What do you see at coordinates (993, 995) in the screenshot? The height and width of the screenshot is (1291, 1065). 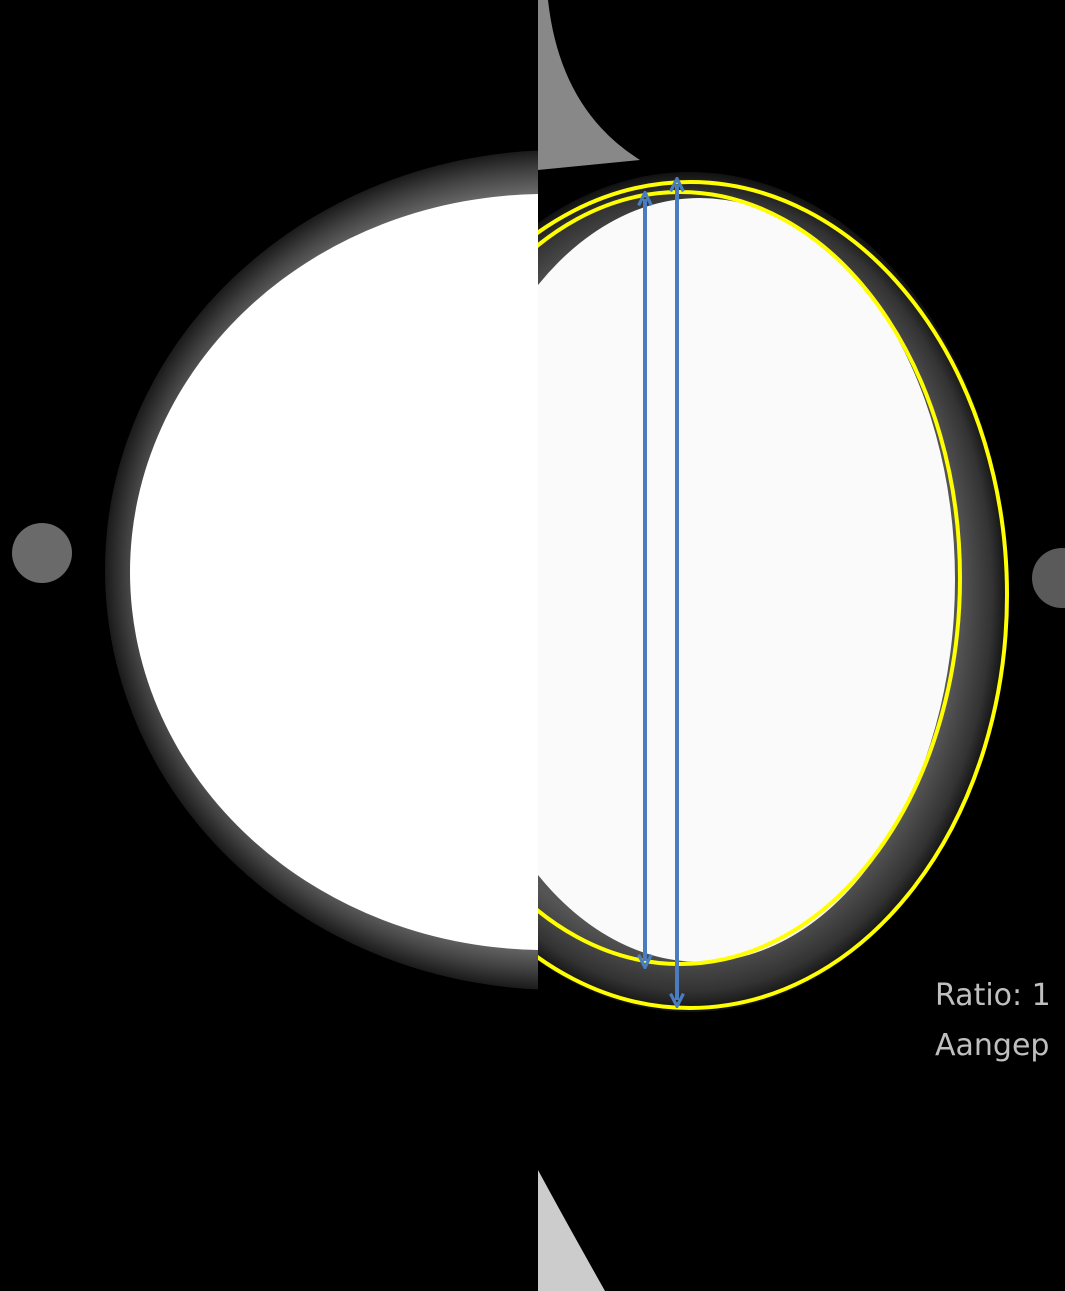 I see `ratio-text: Ratio: 1` at bounding box center [993, 995].